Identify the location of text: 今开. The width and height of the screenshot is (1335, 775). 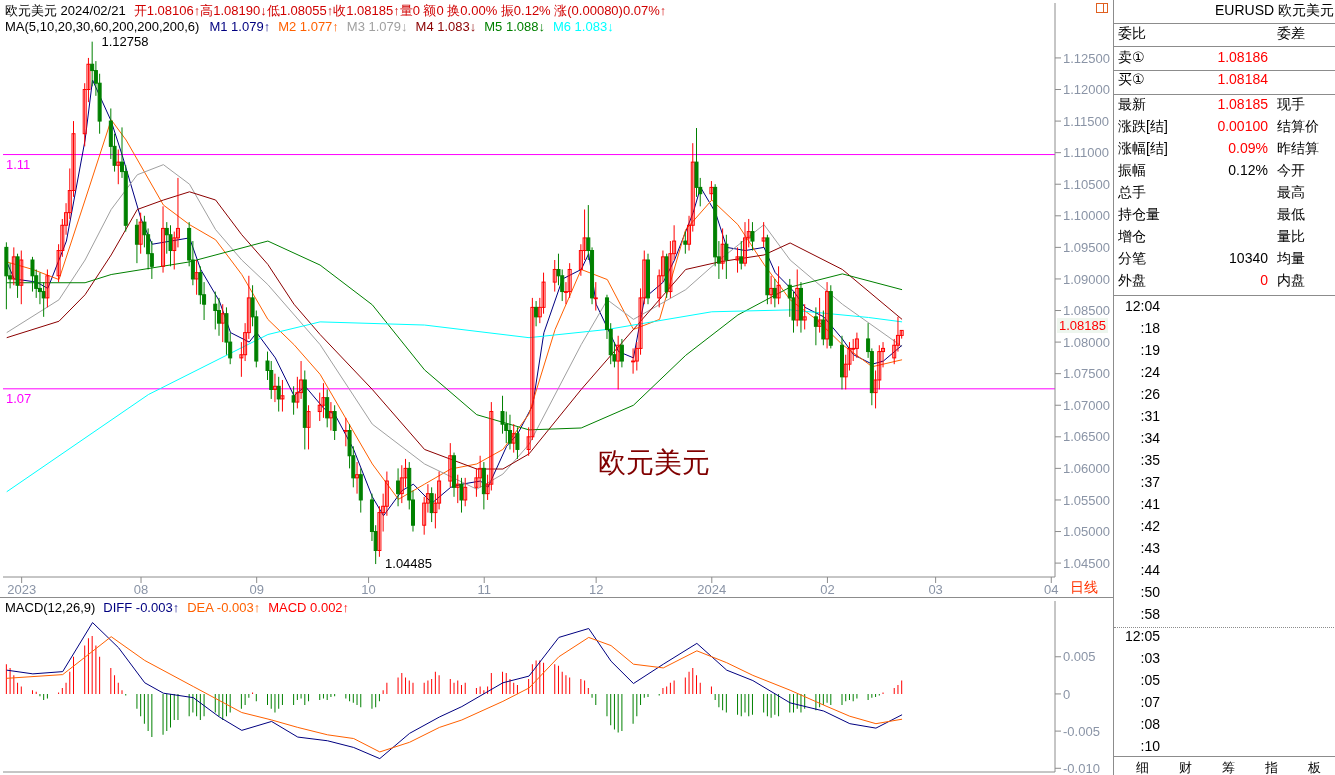
(1291, 171).